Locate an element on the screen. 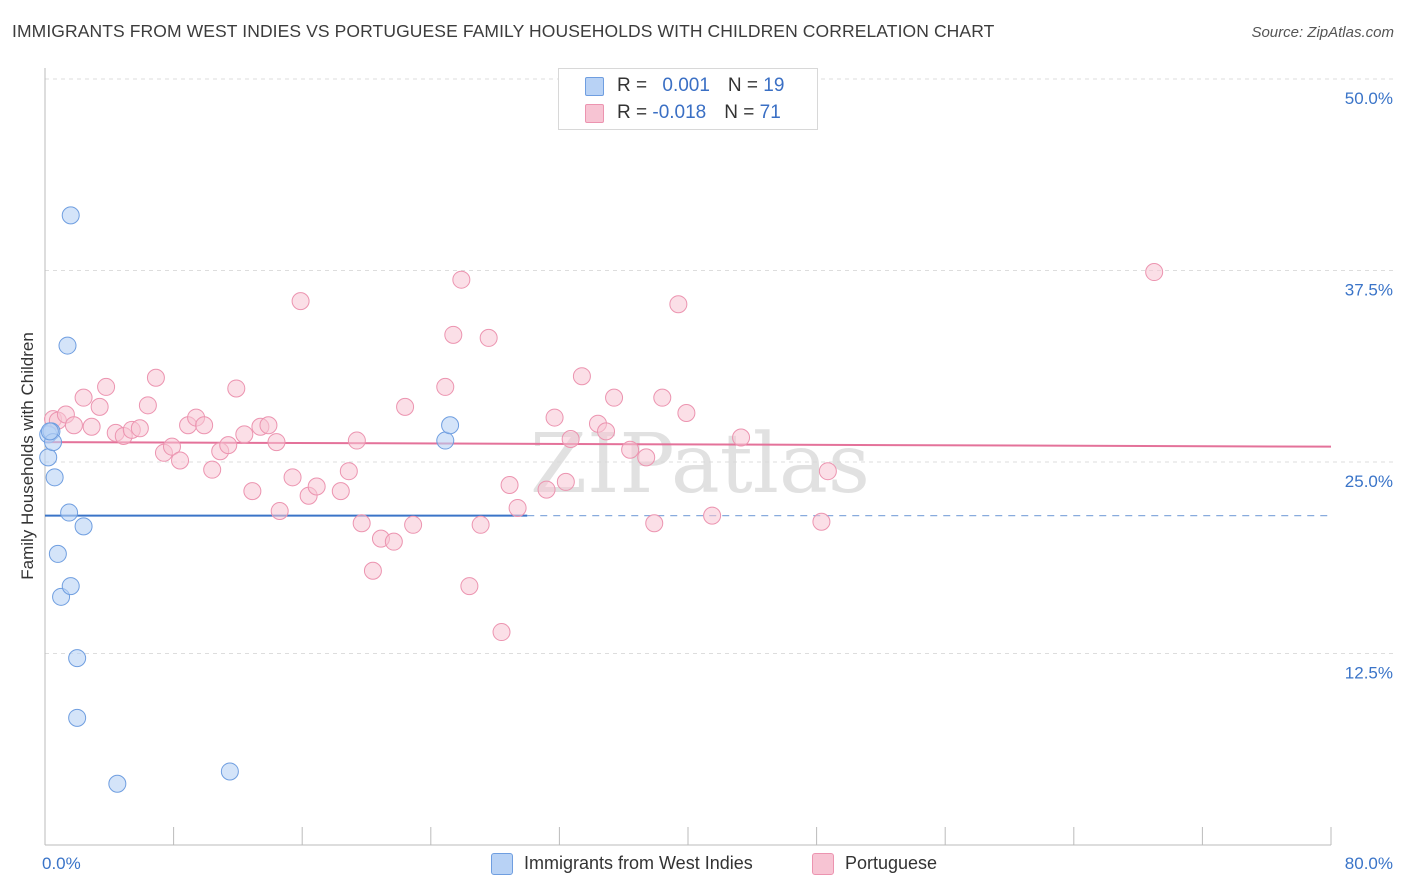 The width and height of the screenshot is (1406, 892). watermark: ZIPatlas is located at coordinates (700, 464).